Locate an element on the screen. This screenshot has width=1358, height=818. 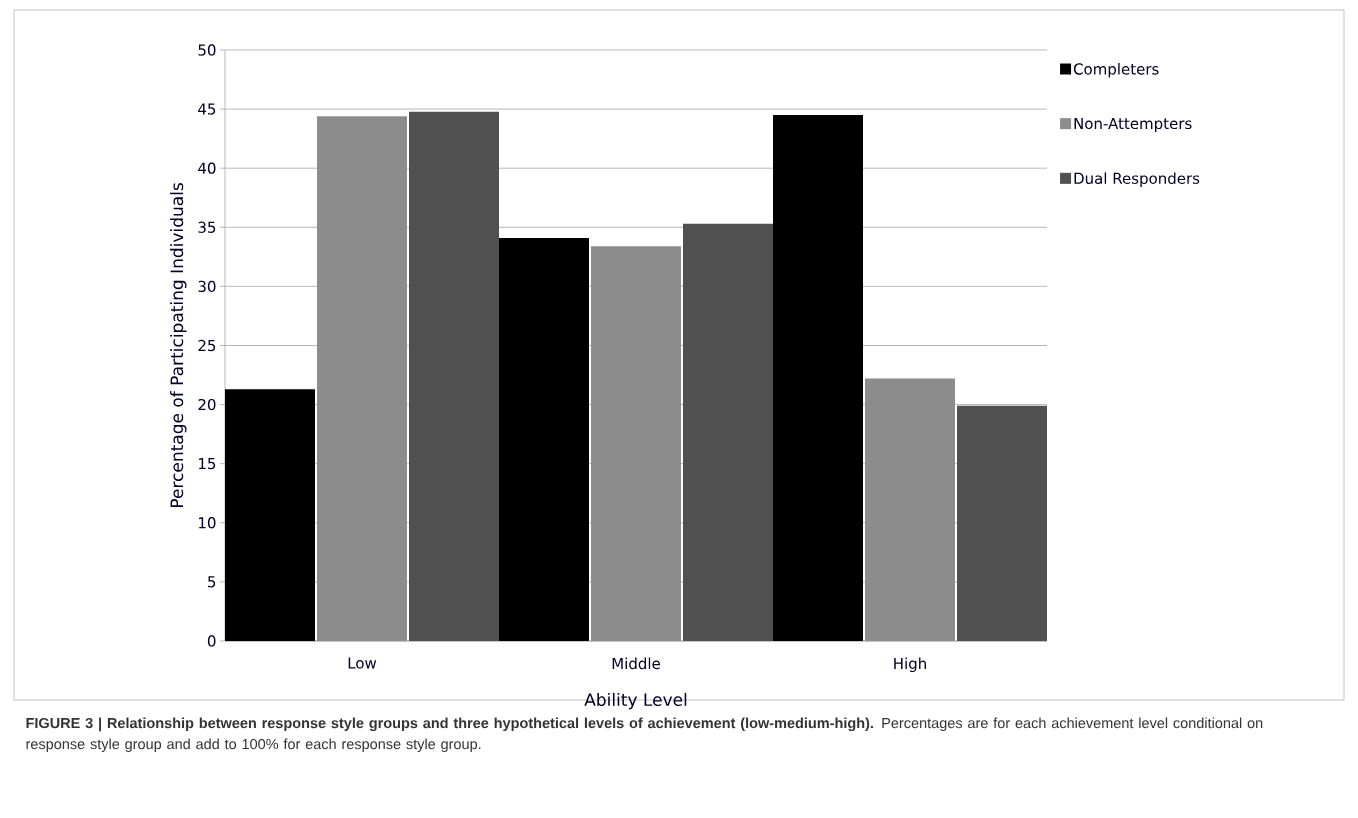
x-axis-title: Ability Level is located at coordinates (635, 701).